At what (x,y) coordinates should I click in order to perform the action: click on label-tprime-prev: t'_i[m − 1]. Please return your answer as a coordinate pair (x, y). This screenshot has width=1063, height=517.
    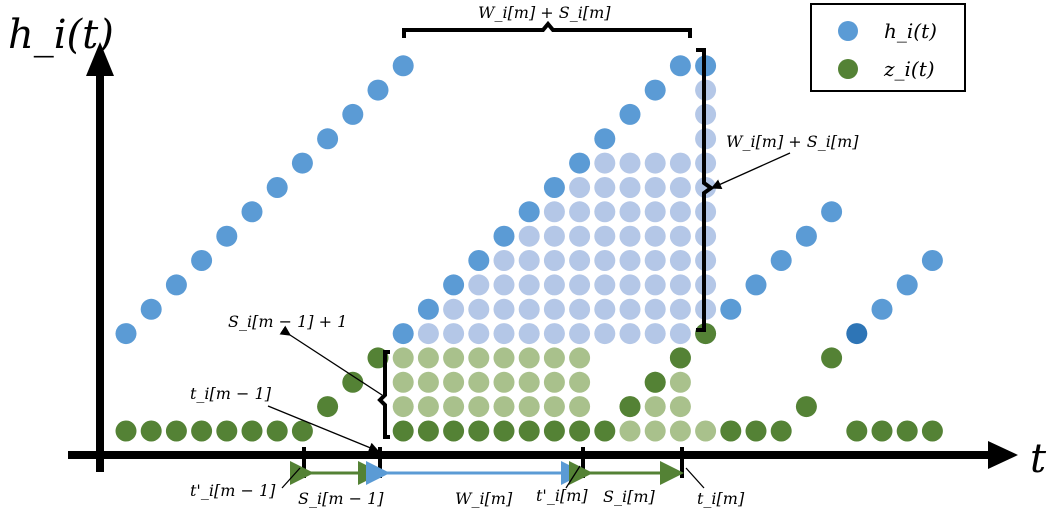
    Looking at the image, I should click on (233, 490).